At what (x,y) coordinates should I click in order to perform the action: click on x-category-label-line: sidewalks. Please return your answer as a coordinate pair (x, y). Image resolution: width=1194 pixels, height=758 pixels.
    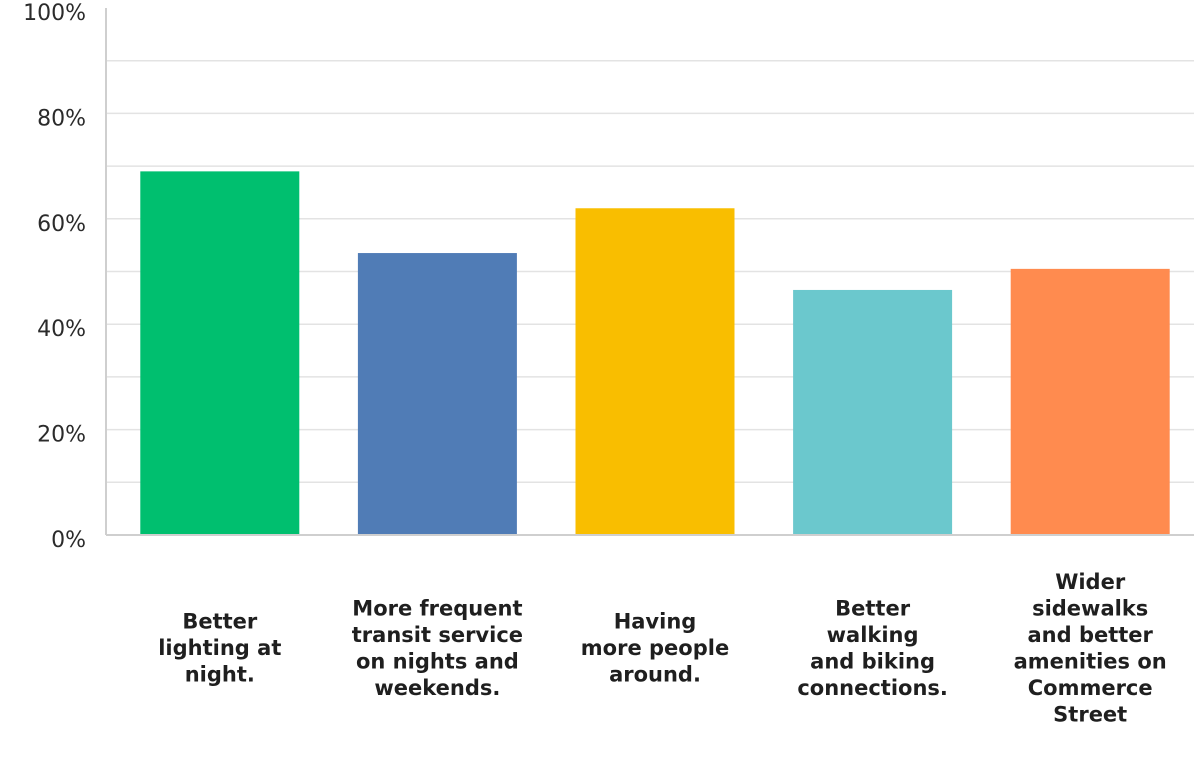
    Looking at the image, I should click on (1090, 608).